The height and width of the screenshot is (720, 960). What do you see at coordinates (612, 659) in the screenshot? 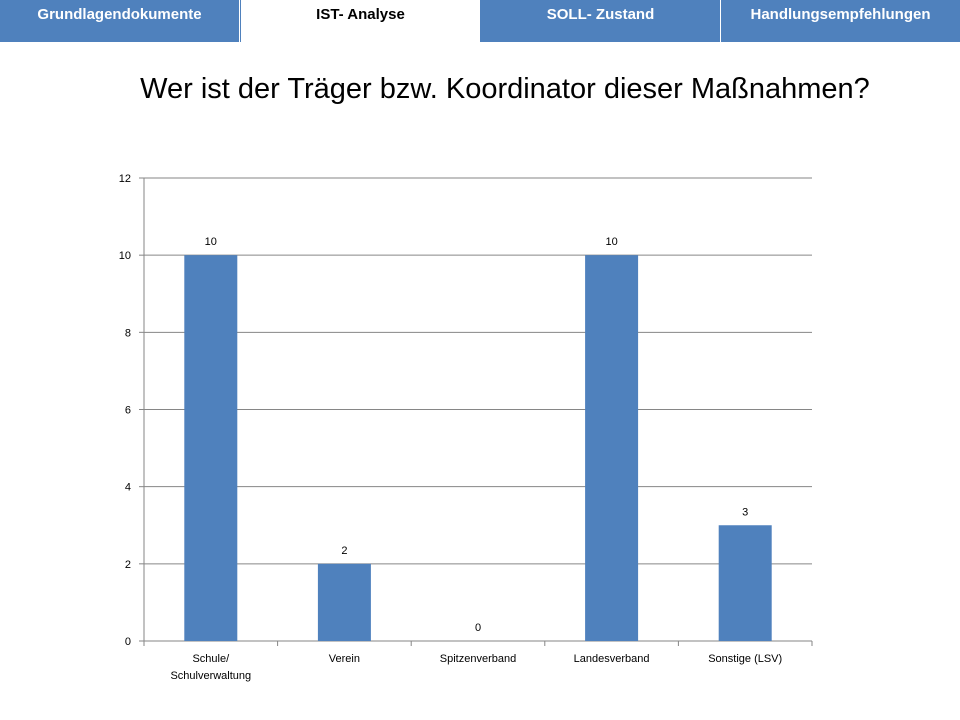
I see `x-tick-label: Landesverband` at bounding box center [612, 659].